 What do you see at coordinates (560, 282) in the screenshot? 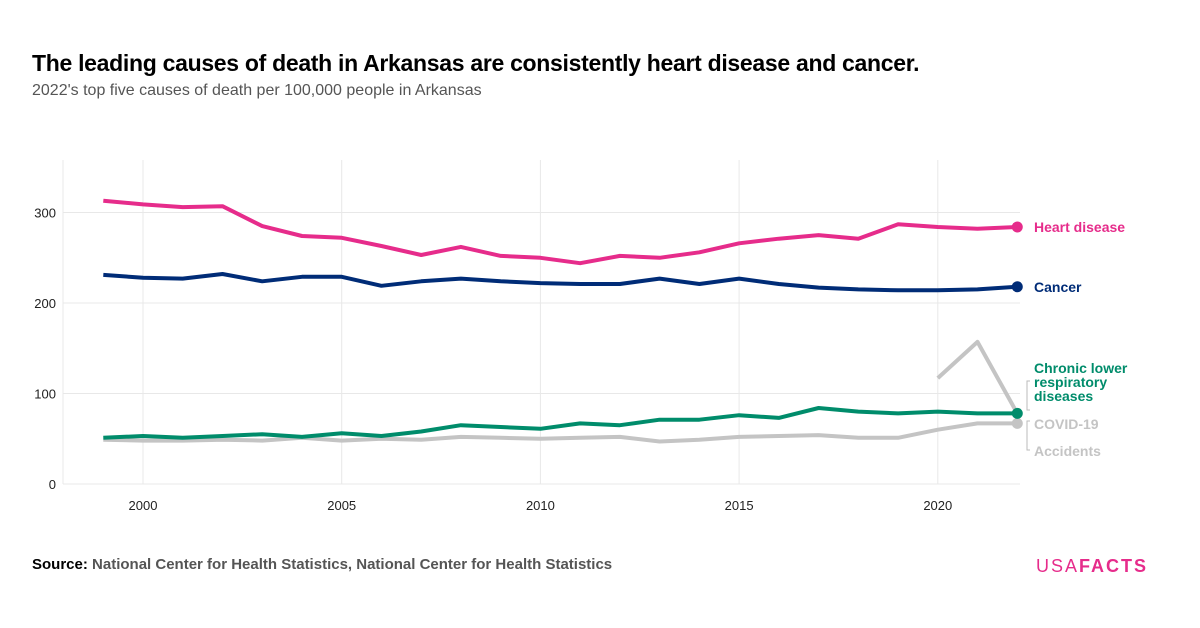
I see `series-line-cancer` at bounding box center [560, 282].